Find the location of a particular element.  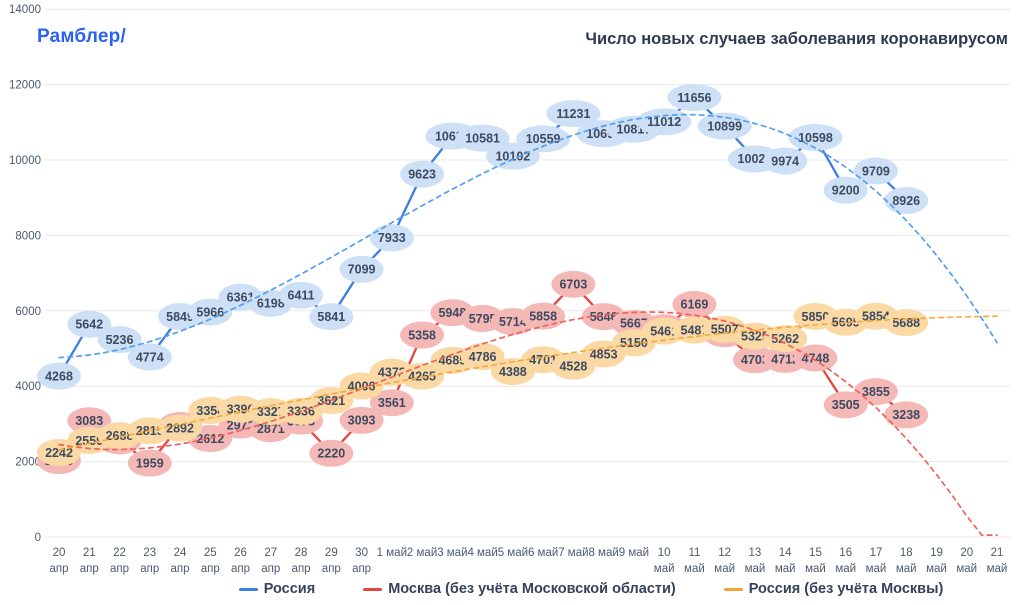

x-axis-tick-label: 5 май is located at coordinates (513, 553).